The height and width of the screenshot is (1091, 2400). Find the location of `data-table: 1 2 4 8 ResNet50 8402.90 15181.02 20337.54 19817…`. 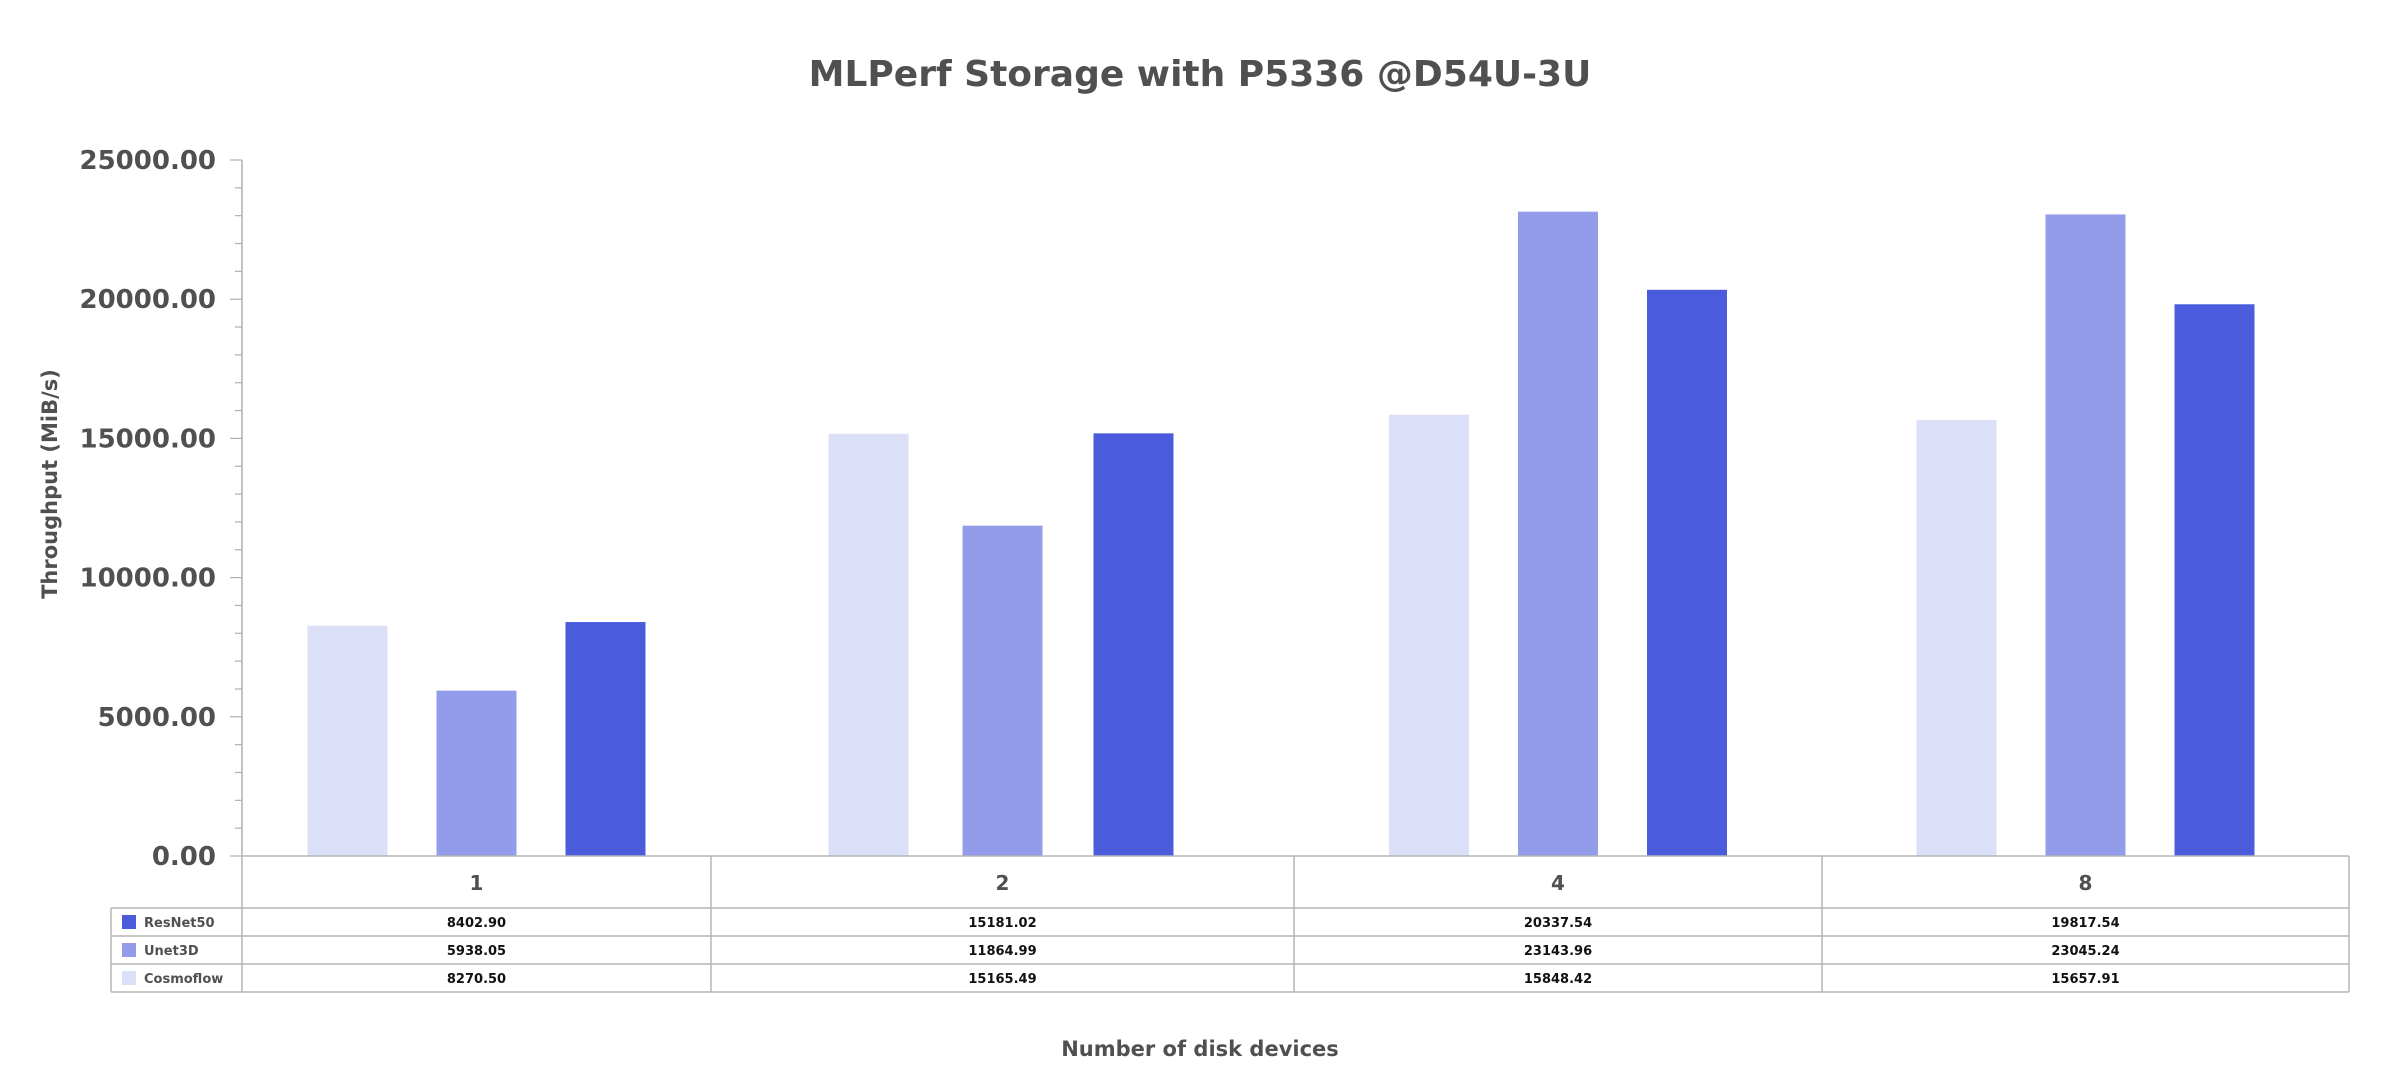

data-table: 1 2 4 8 ResNet50 8402.90 15181.02 20337.54 19817… is located at coordinates (1230, 924).